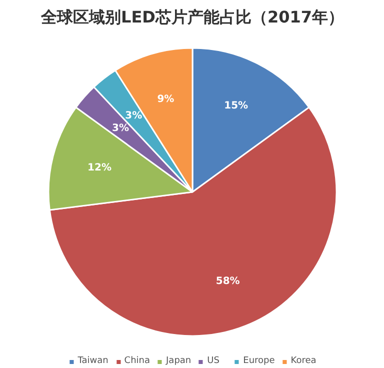 The image size is (384, 368). Describe the element at coordinates (303, 361) in the screenshot. I see `legend-label: Korea` at that location.